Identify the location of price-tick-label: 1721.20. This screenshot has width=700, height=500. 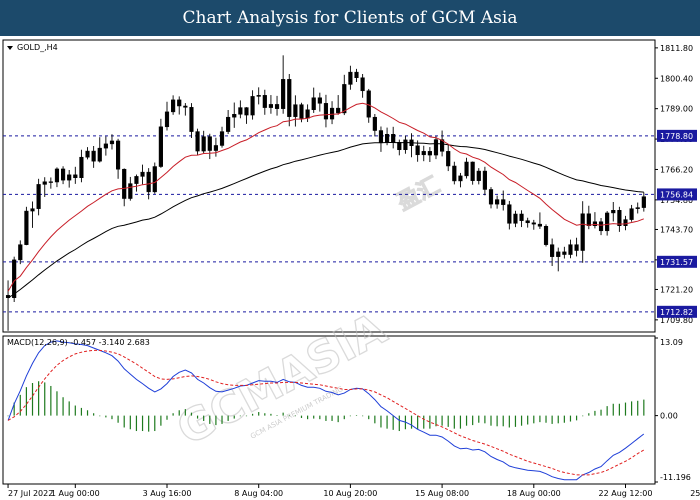
(676, 289).